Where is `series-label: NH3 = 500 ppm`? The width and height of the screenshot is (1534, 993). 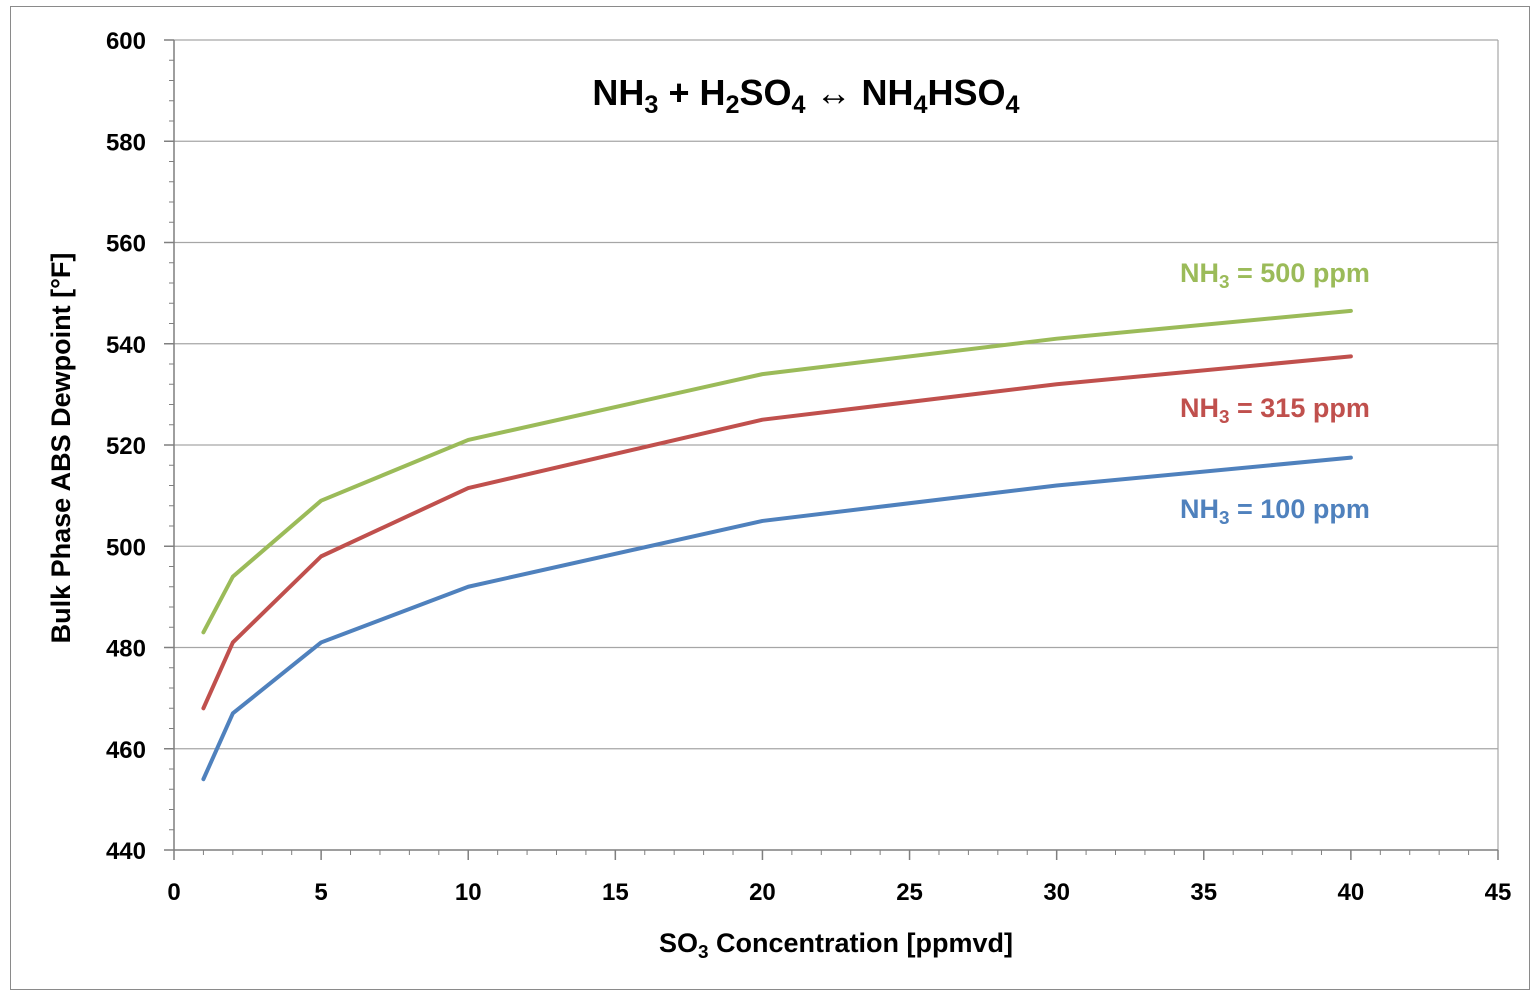
series-label: NH3 = 500 ppm is located at coordinates (1275, 275).